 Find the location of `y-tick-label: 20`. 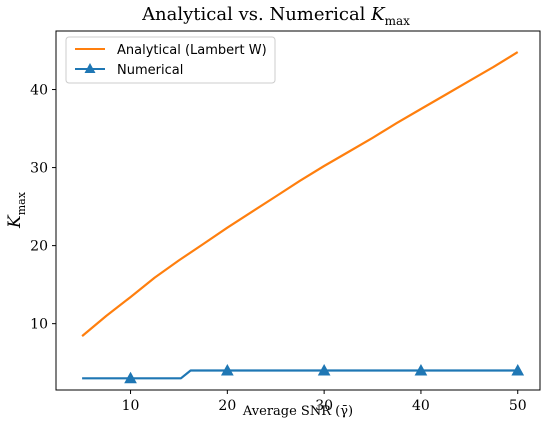

y-tick-label: 20 is located at coordinates (39, 247).